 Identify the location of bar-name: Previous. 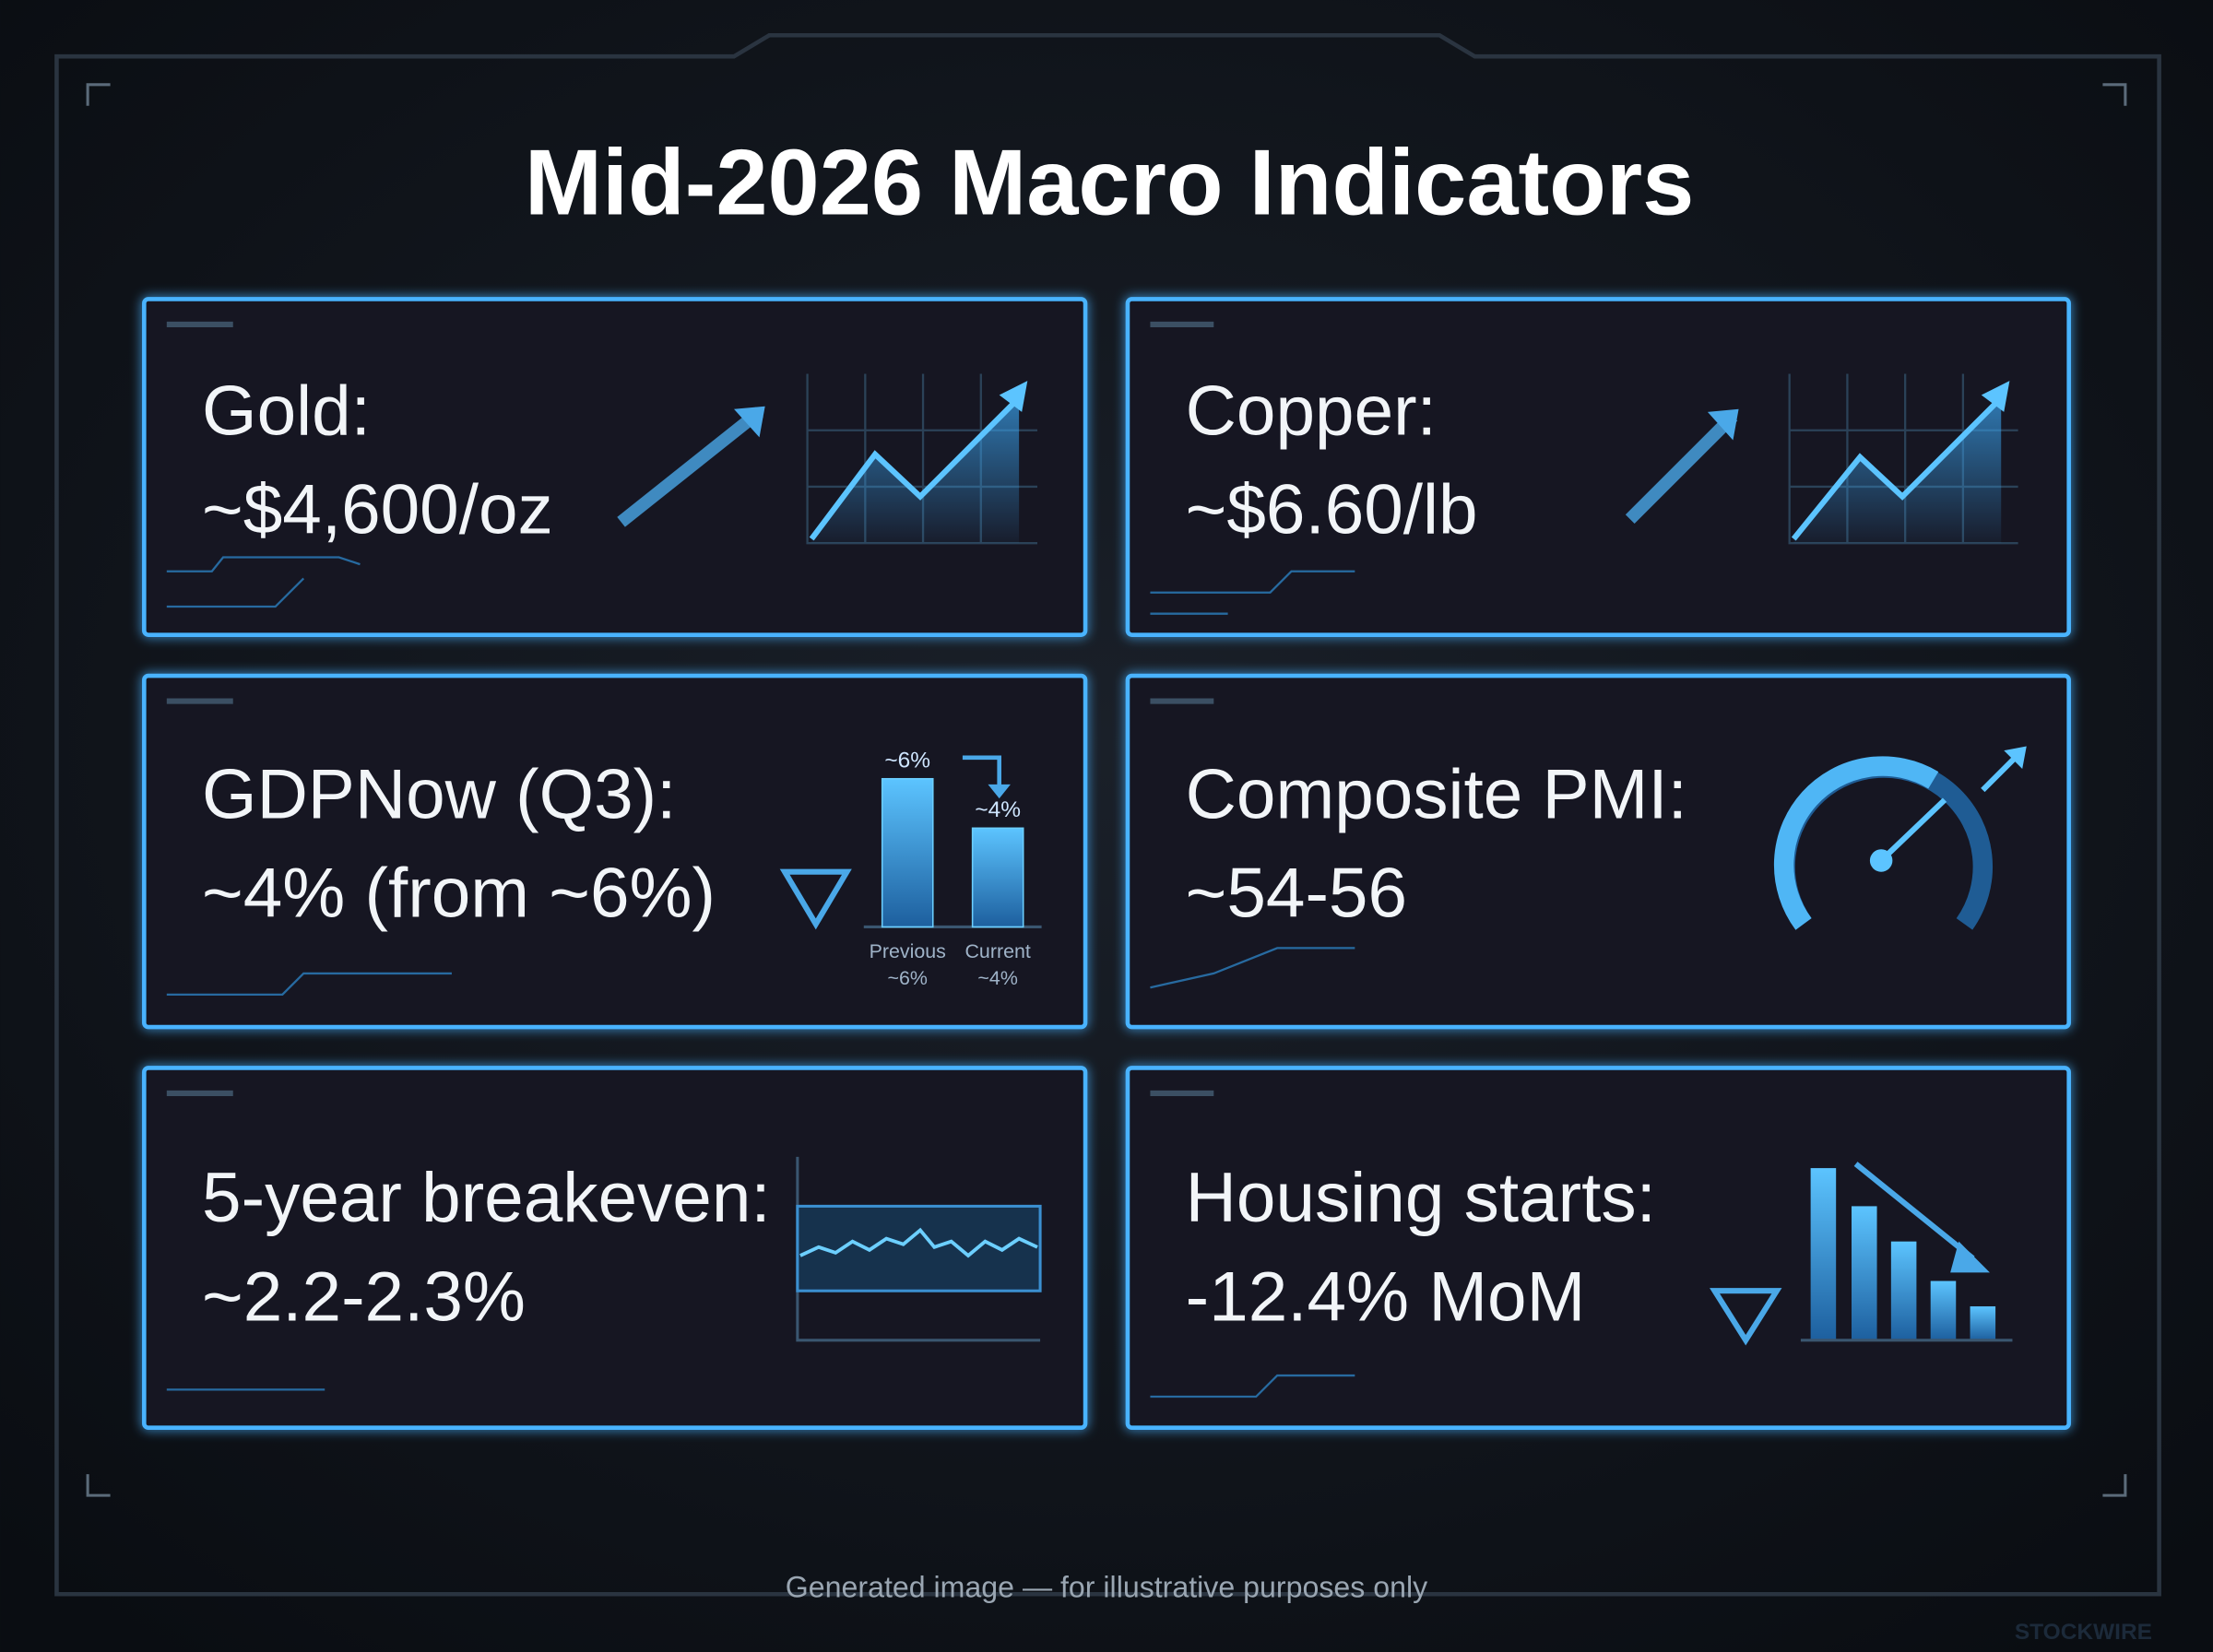
(908, 951).